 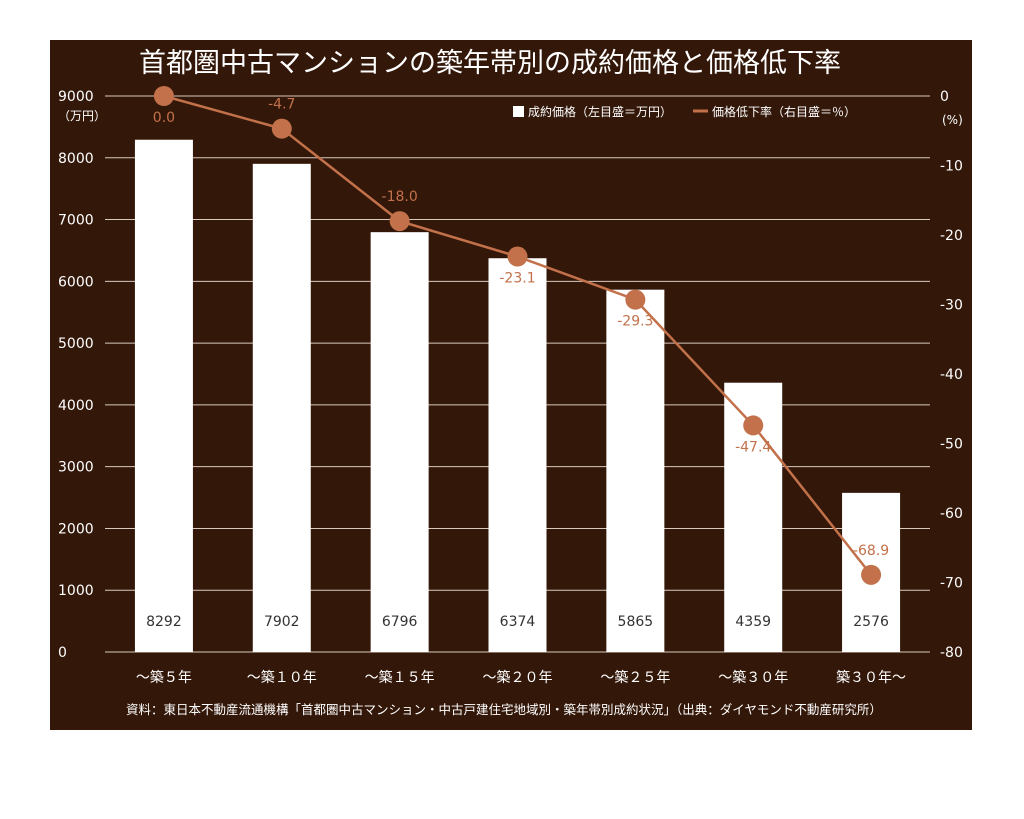 What do you see at coordinates (952, 120) in the screenshot?
I see `y-right-unit-label: (%)` at bounding box center [952, 120].